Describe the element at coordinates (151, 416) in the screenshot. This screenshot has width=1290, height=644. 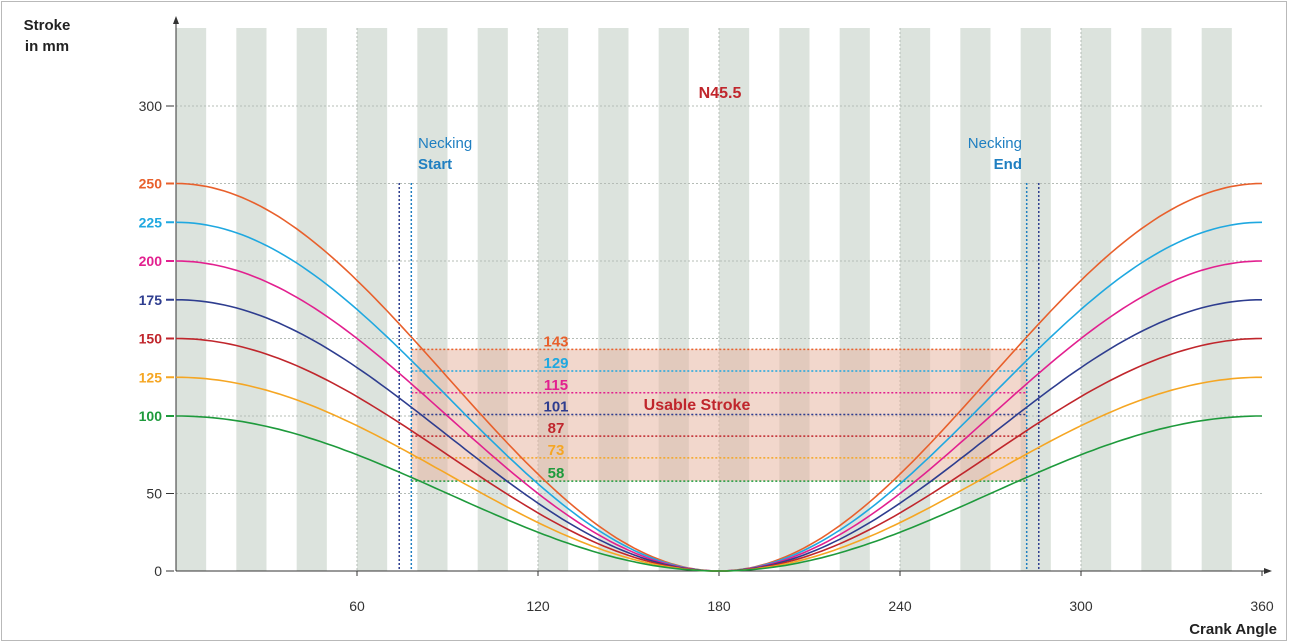
I see `series-stroke-label: 100` at that location.